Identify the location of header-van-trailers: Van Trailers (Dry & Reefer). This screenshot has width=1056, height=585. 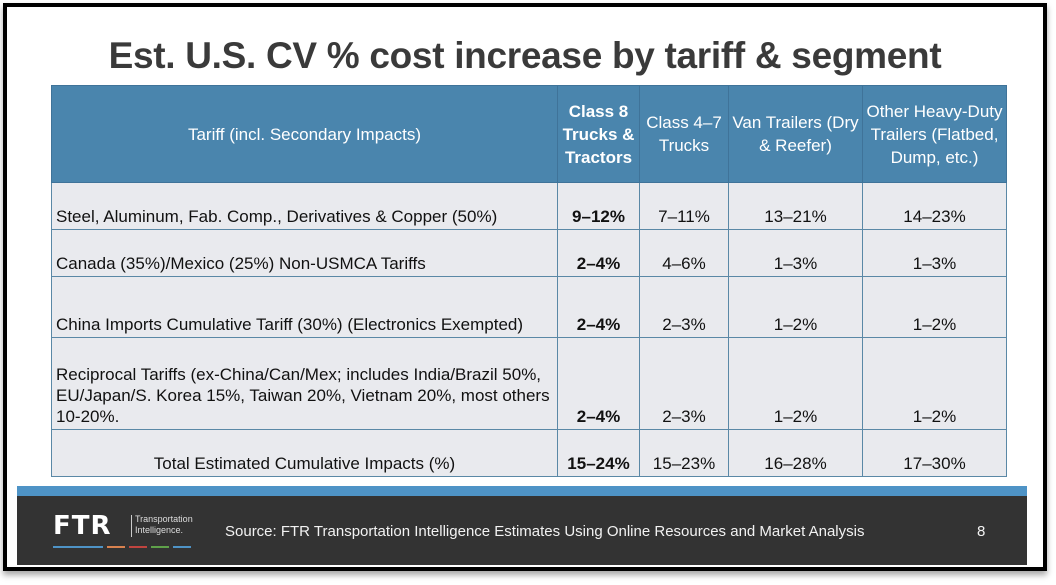
(795, 134).